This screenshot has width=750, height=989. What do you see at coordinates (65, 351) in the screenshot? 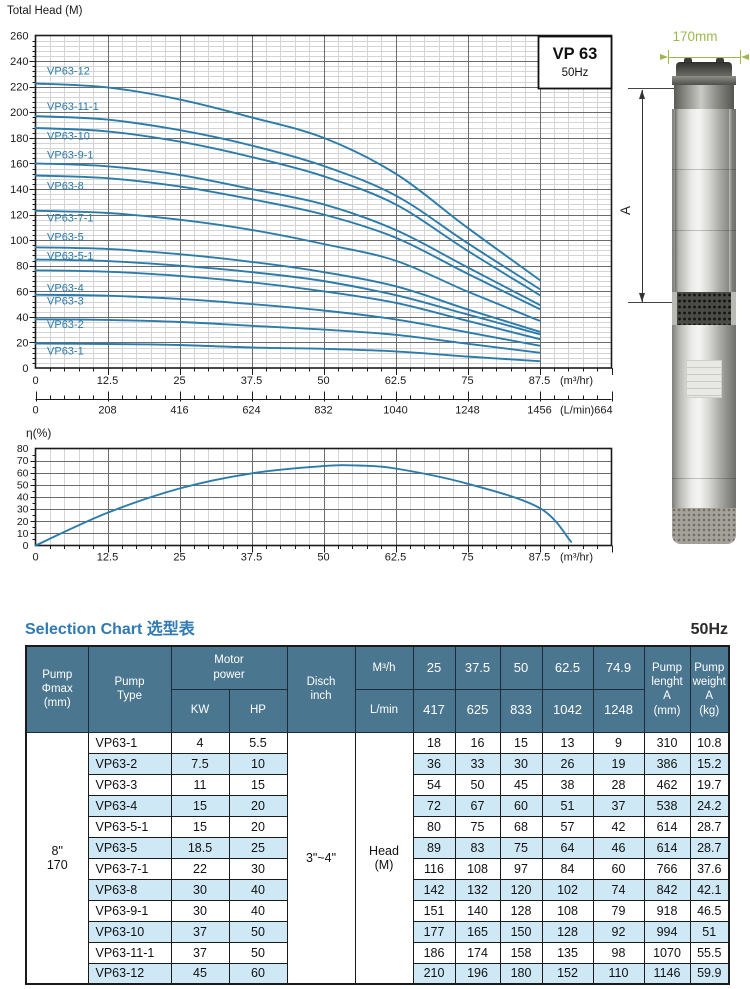
I see `curve-label-VP63-1: VP63-1` at bounding box center [65, 351].